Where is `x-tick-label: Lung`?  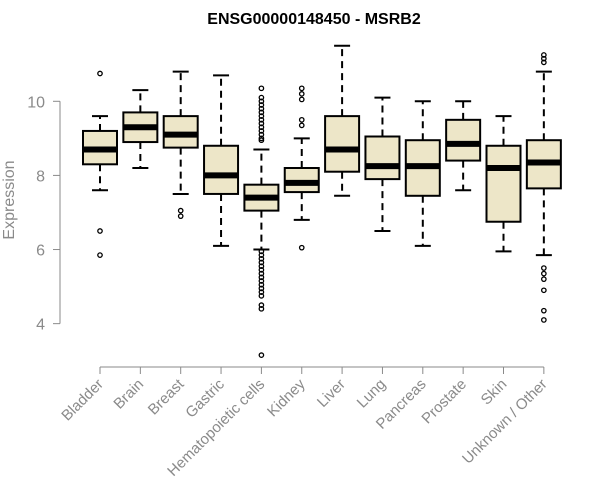
x-tick-label: Lung is located at coordinates (372, 394).